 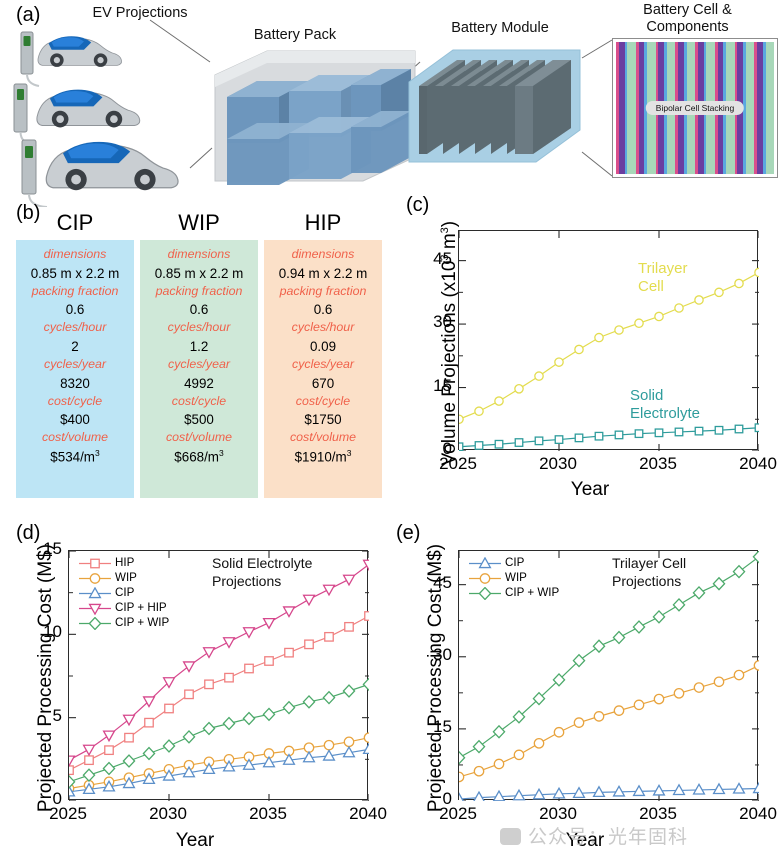 I want to click on y-tick-label: 10, so click(x=52, y=632).